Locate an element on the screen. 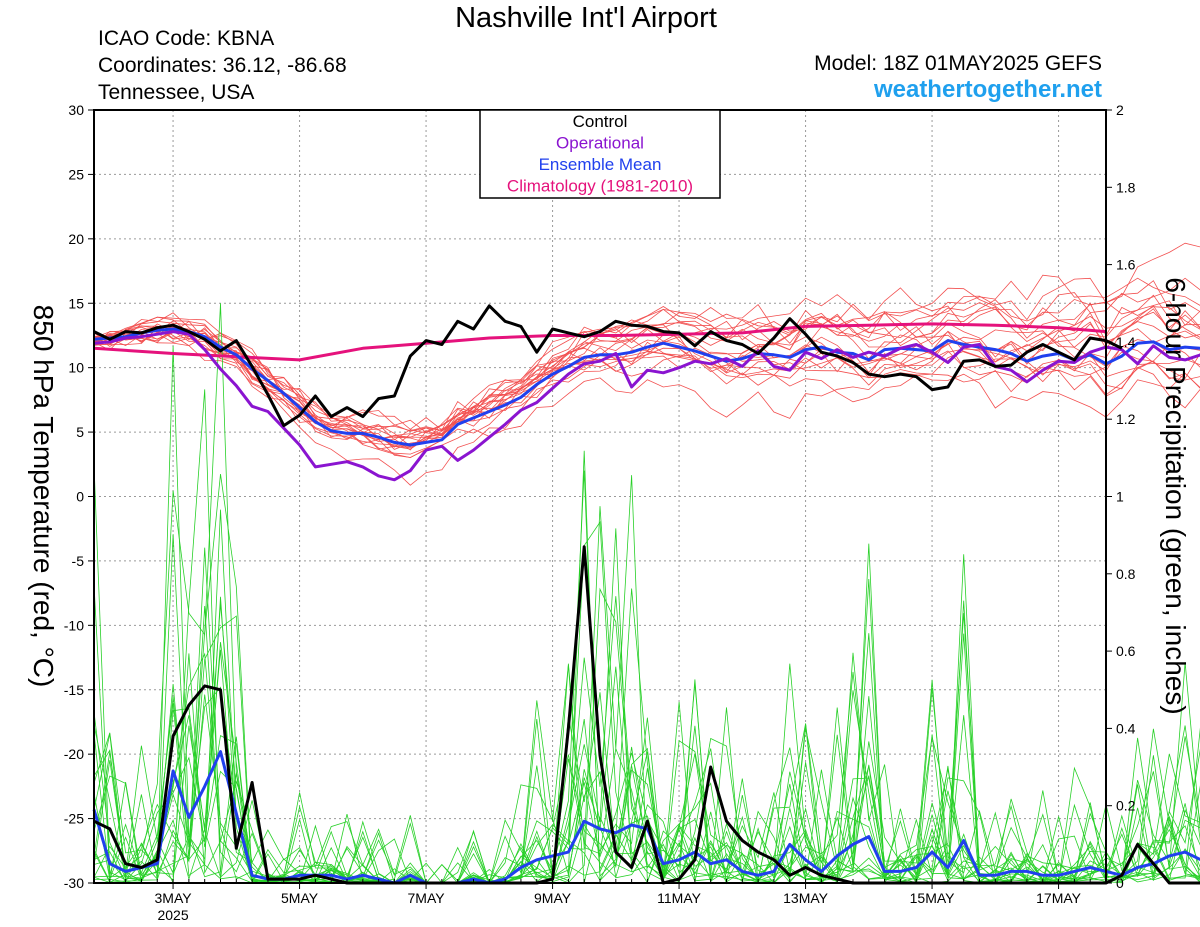 Image resolution: width=1200 pixels, height=927 pixels. icao-code: ICAO Code: KBNA is located at coordinates (186, 38).